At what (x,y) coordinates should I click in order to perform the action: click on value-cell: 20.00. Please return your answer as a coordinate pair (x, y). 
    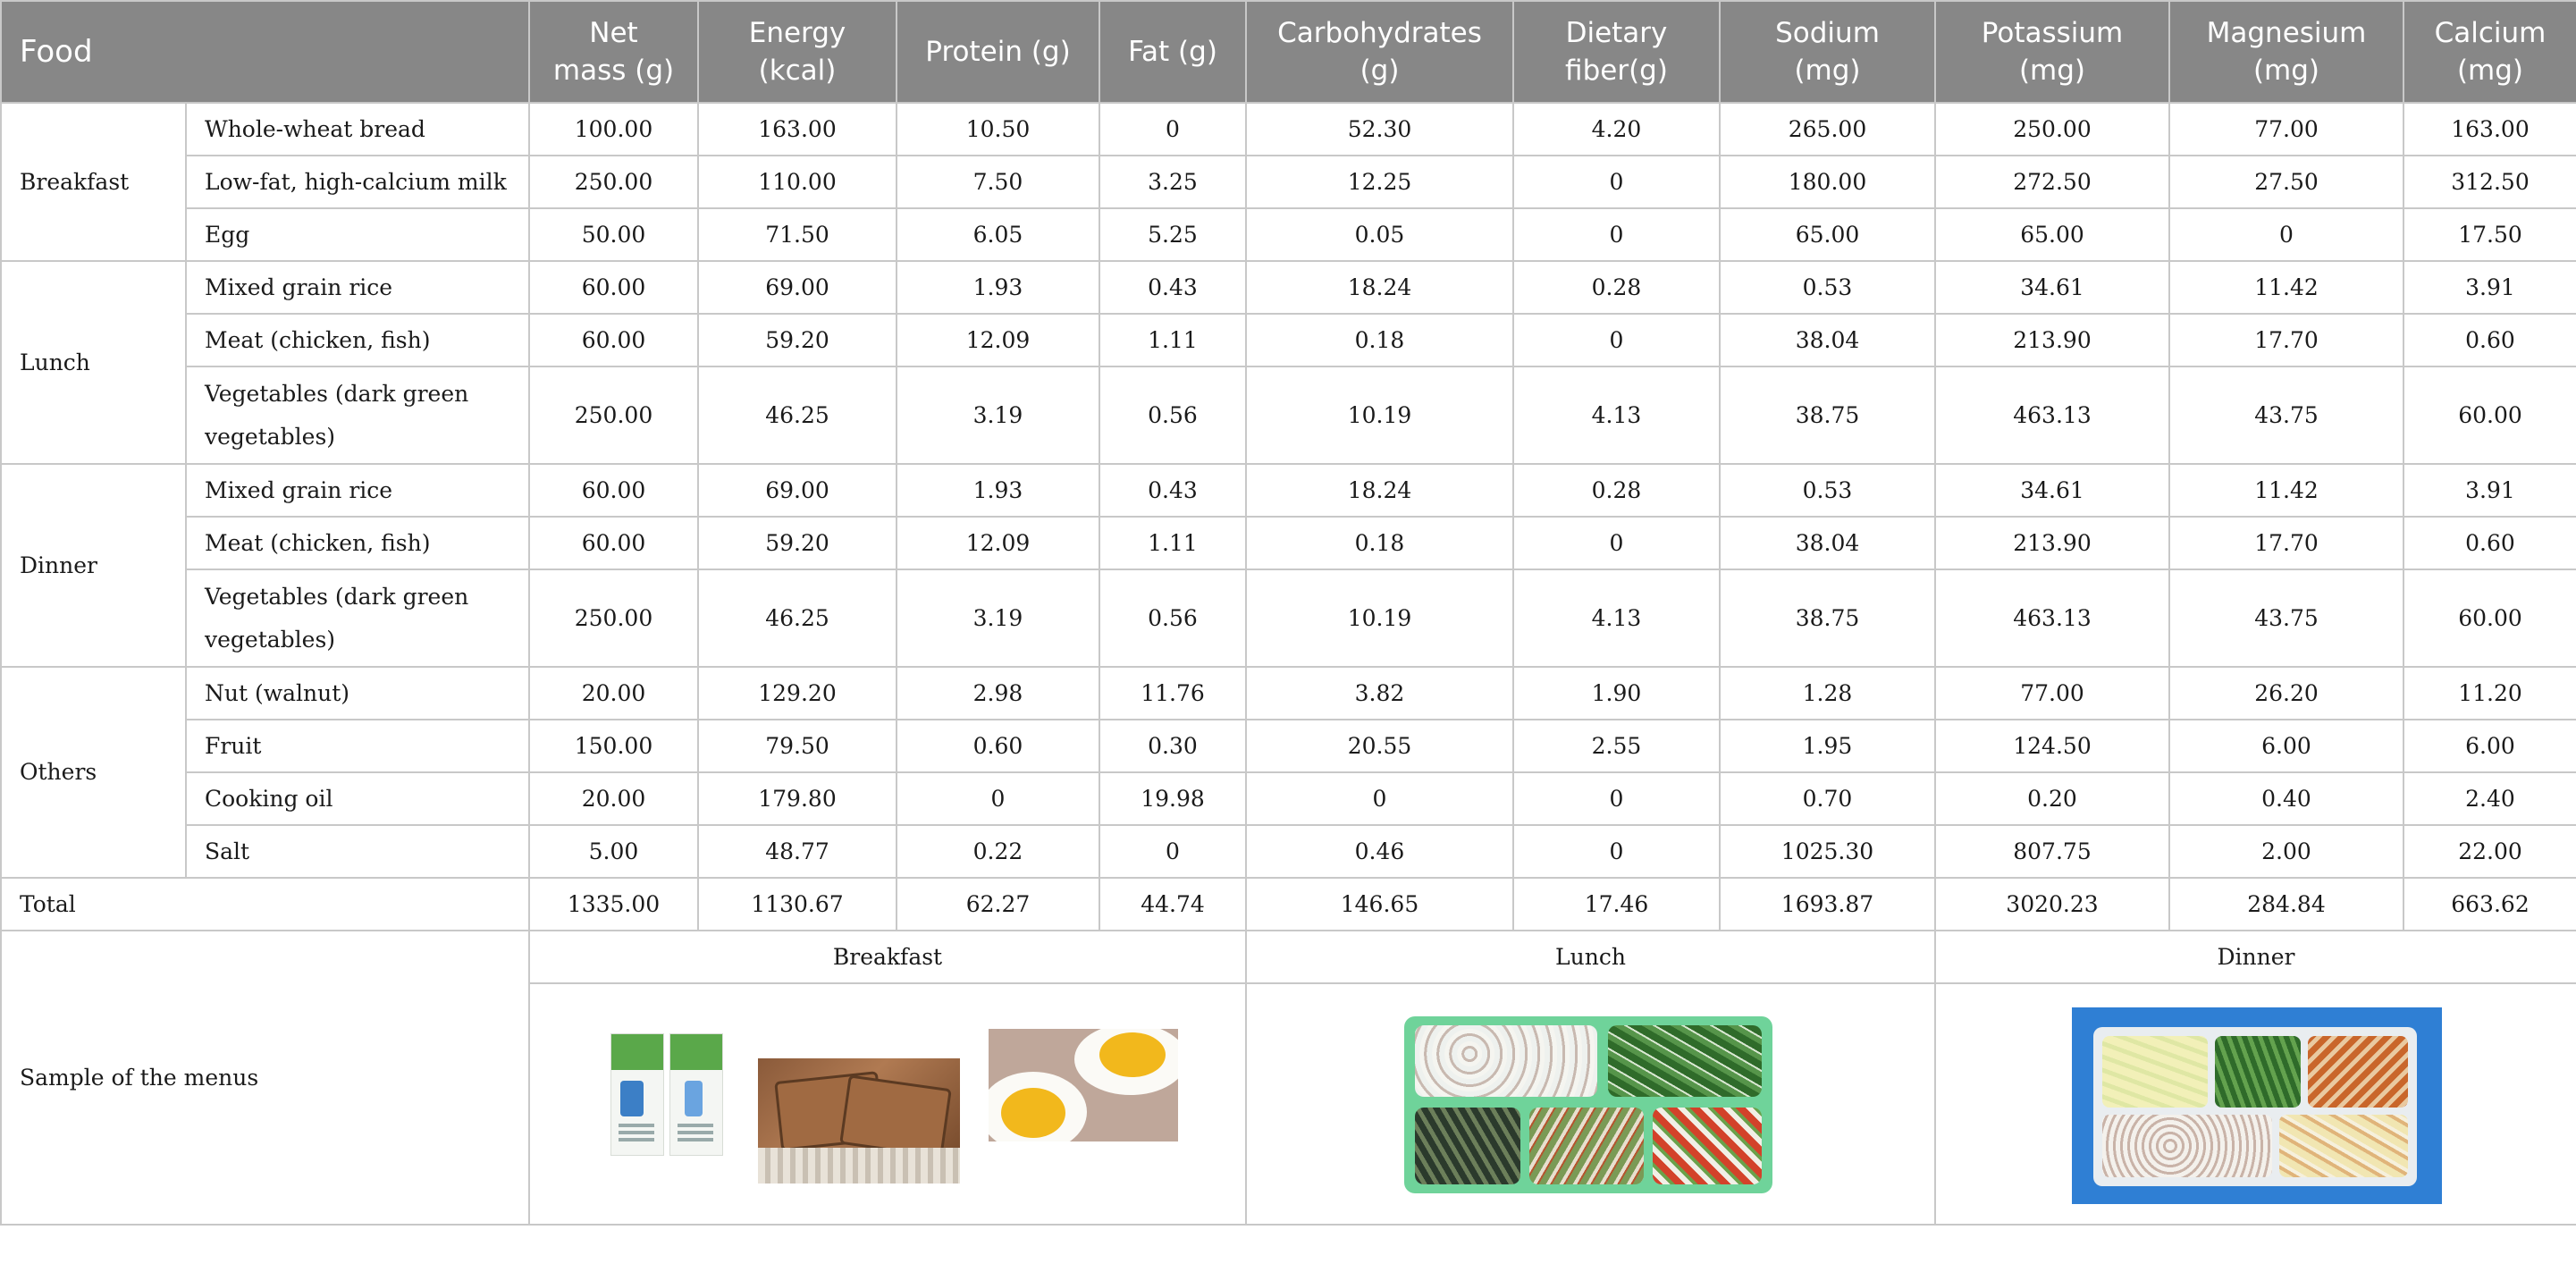
    Looking at the image, I should click on (614, 798).